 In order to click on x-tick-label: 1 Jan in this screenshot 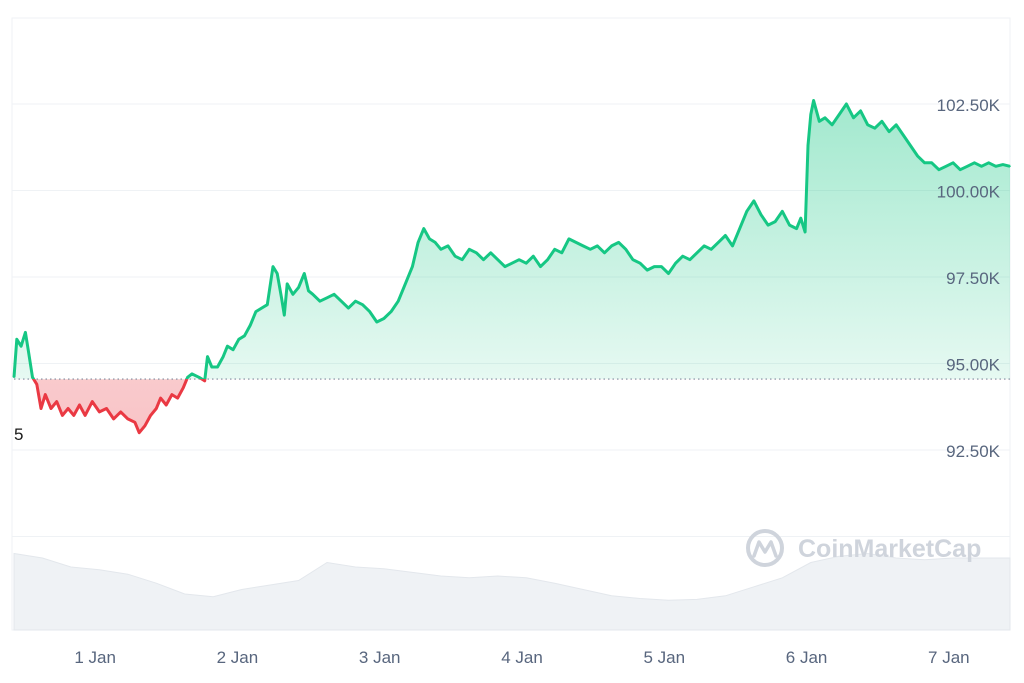, I will do `click(95, 657)`.